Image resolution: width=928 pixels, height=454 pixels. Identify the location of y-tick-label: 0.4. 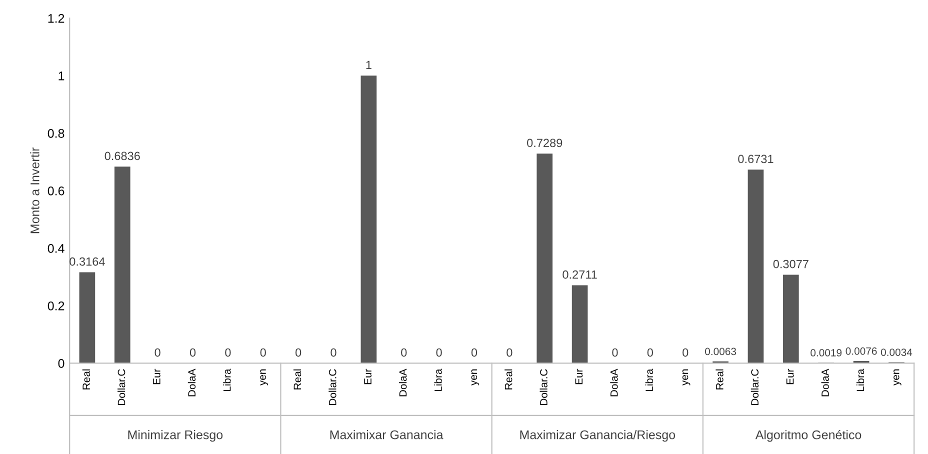
(56, 248).